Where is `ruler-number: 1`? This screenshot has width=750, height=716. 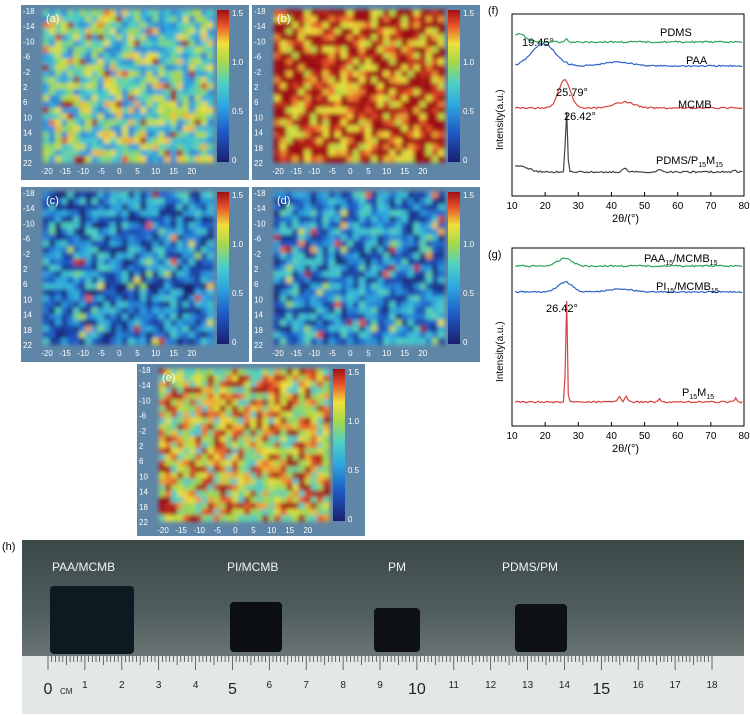 ruler-number: 1 is located at coordinates (85, 685).